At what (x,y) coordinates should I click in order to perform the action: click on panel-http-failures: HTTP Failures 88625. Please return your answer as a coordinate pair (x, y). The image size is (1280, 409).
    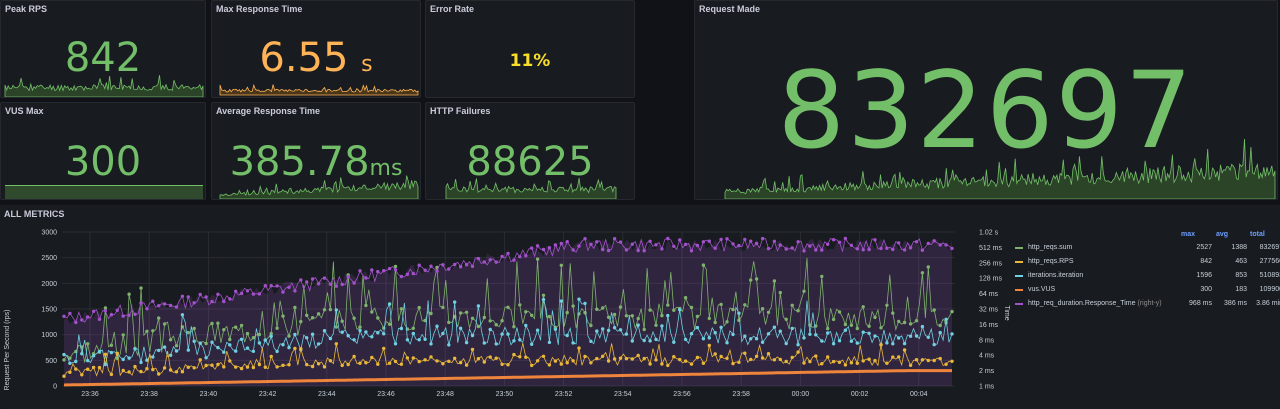
    Looking at the image, I should click on (530, 151).